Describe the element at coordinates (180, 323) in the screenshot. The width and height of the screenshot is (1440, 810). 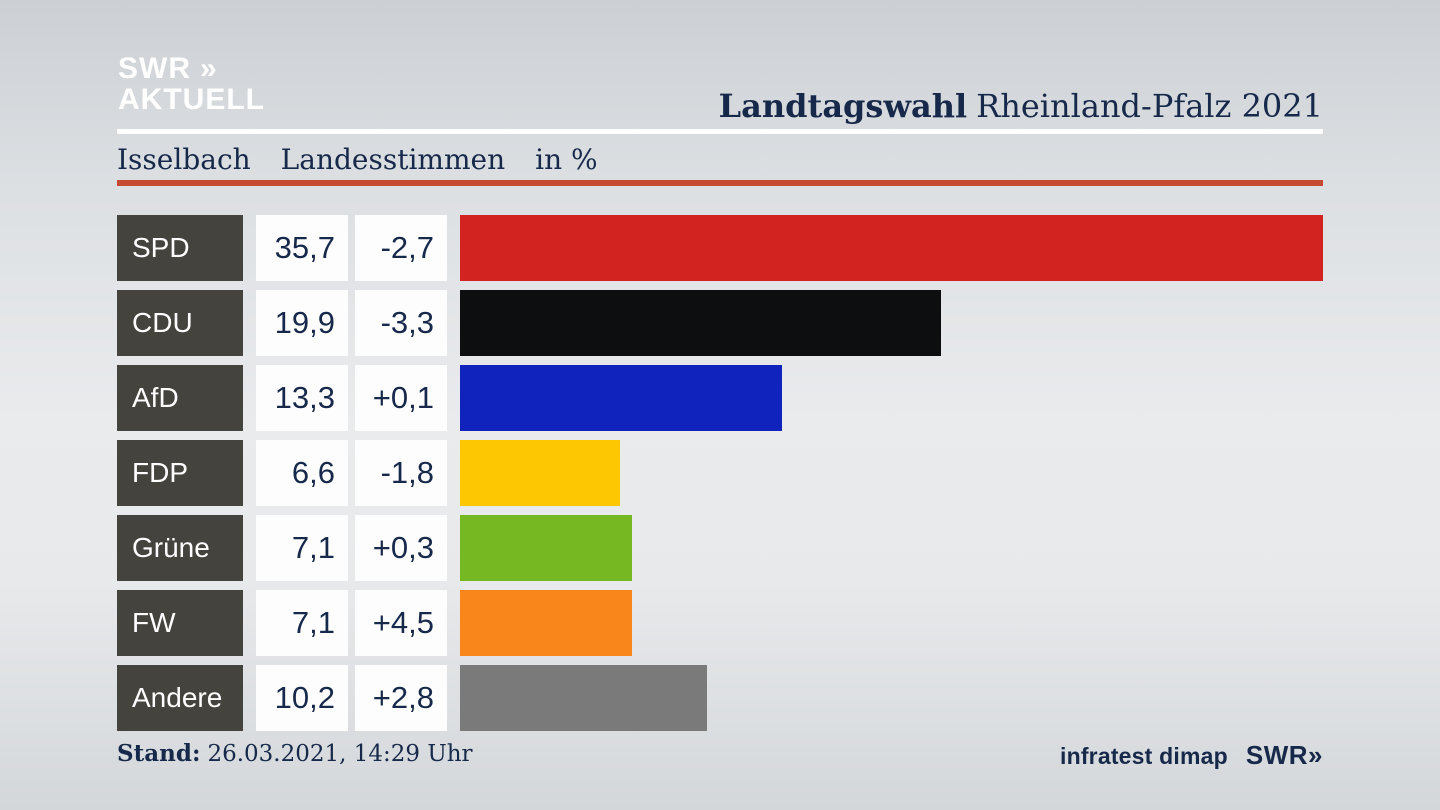
I see `party-label: CDU` at that location.